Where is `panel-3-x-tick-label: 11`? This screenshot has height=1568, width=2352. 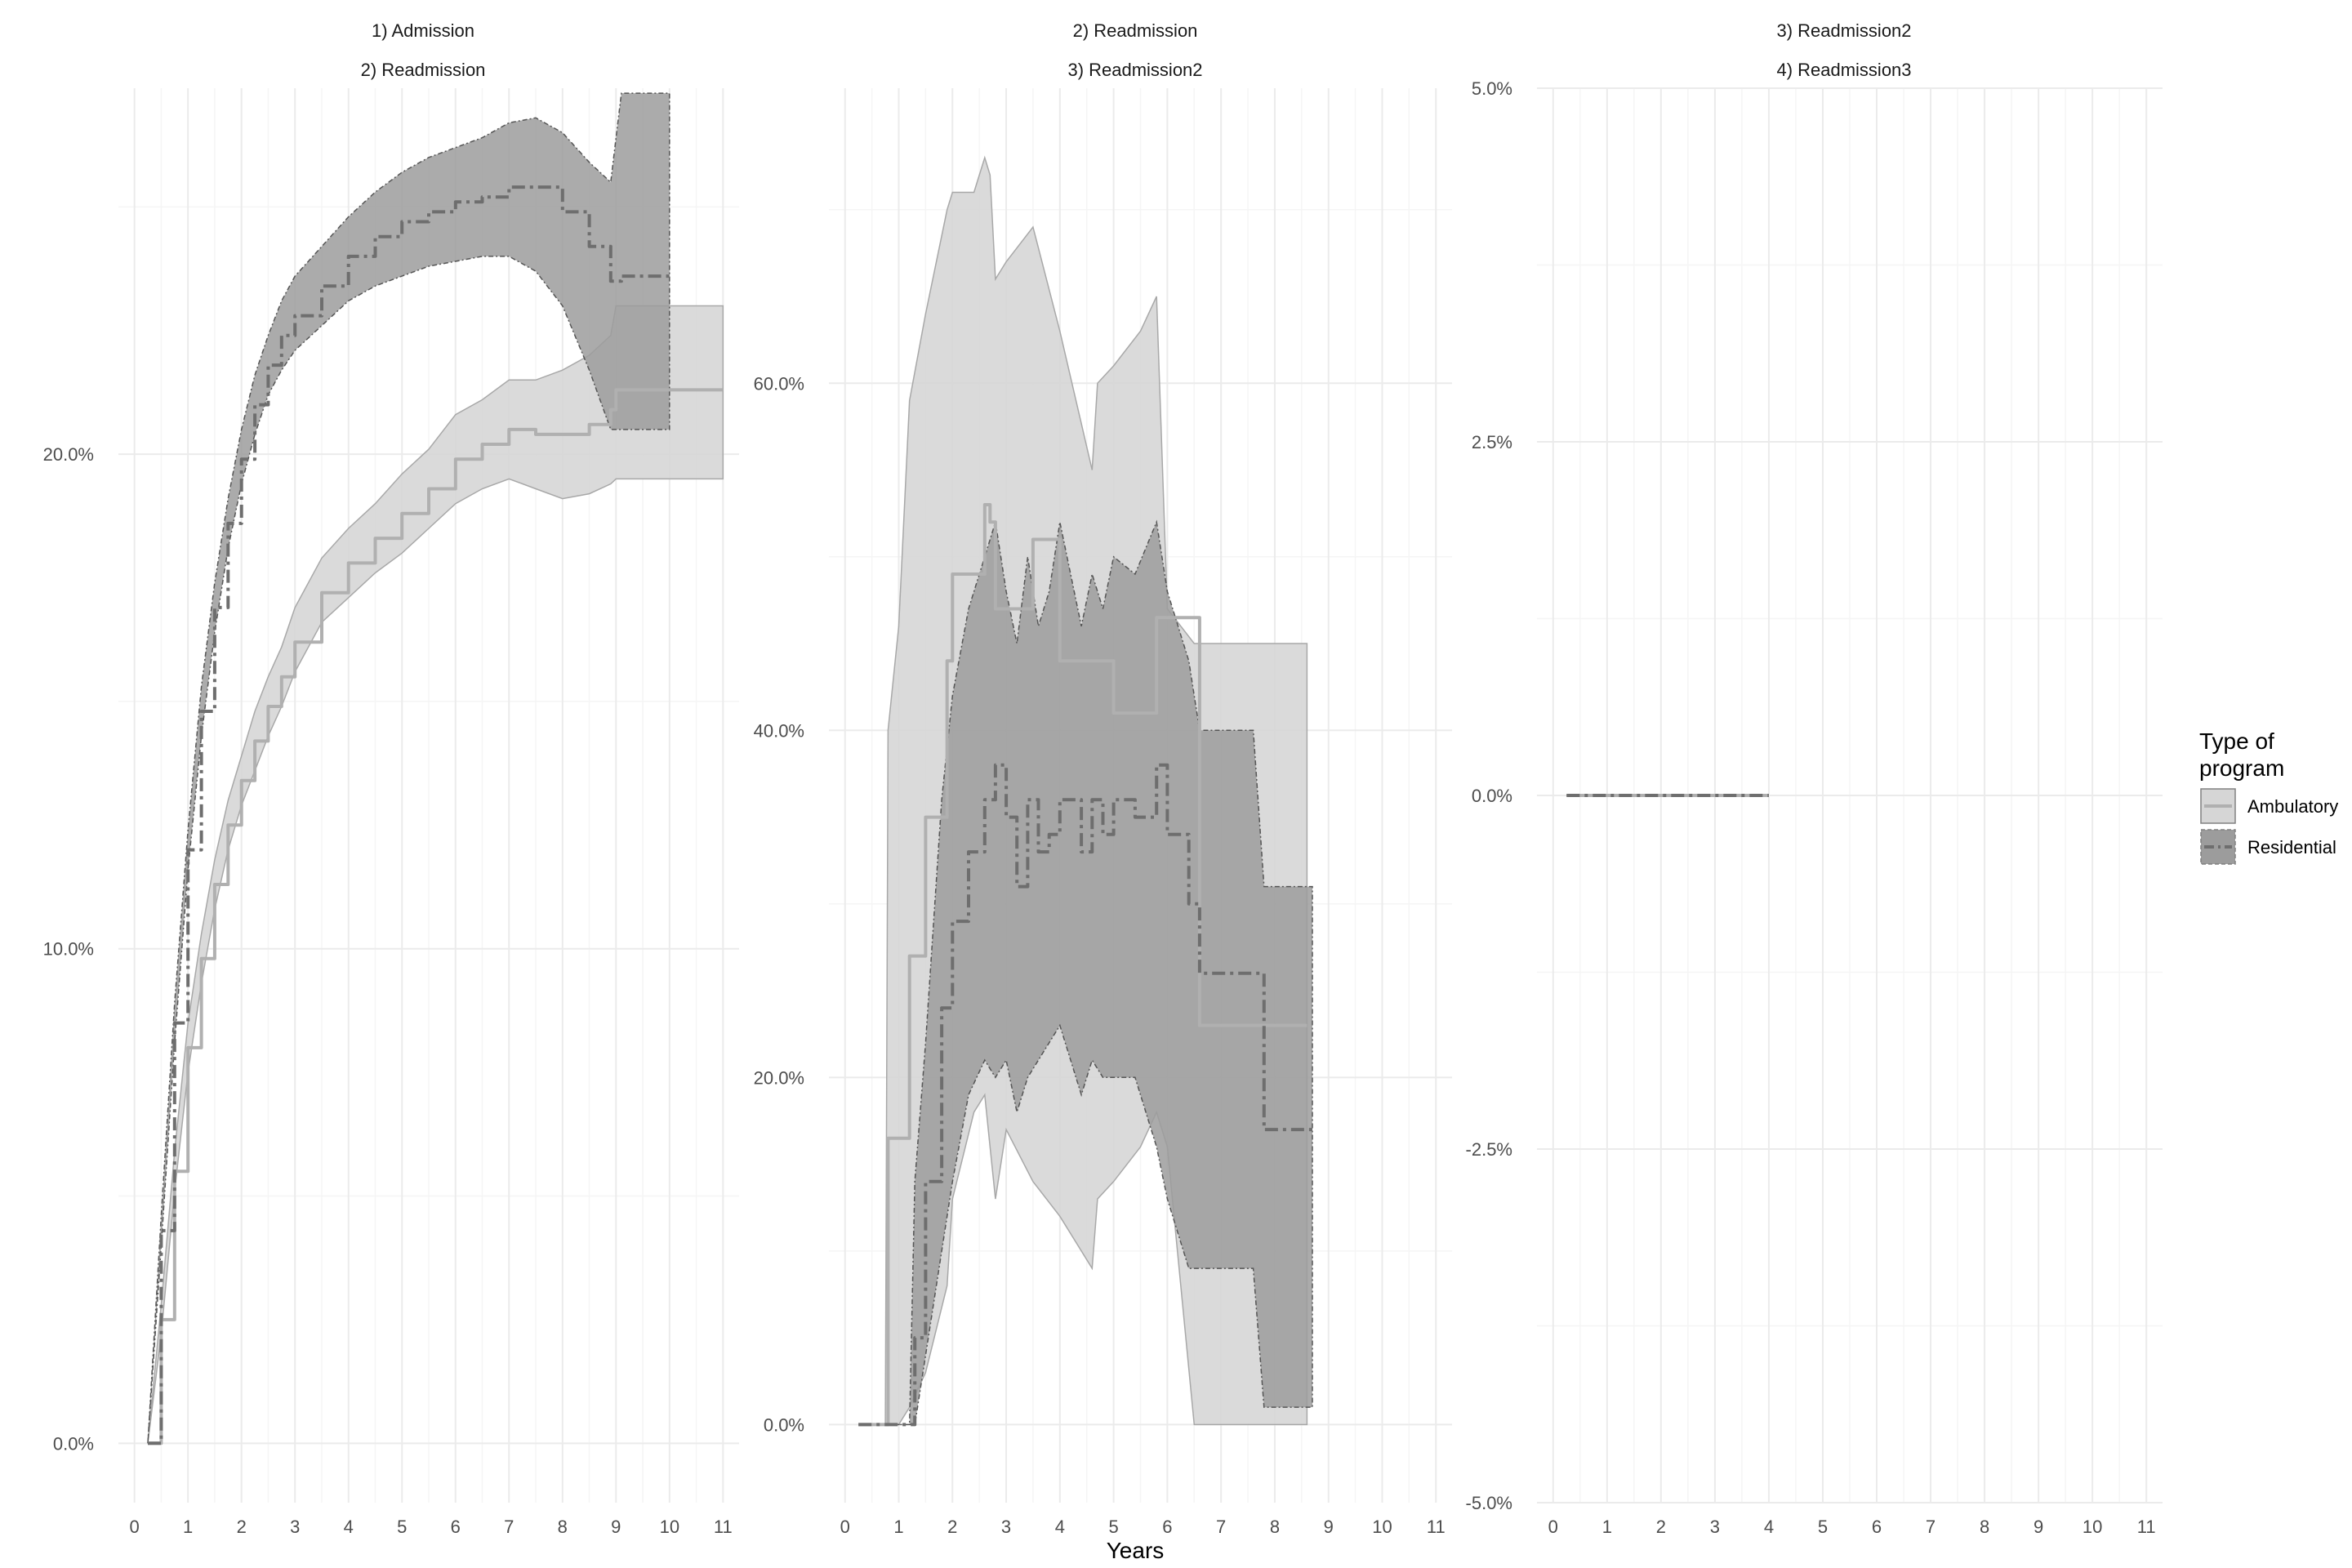
panel-3-x-tick-label: 11 is located at coordinates (2146, 1527).